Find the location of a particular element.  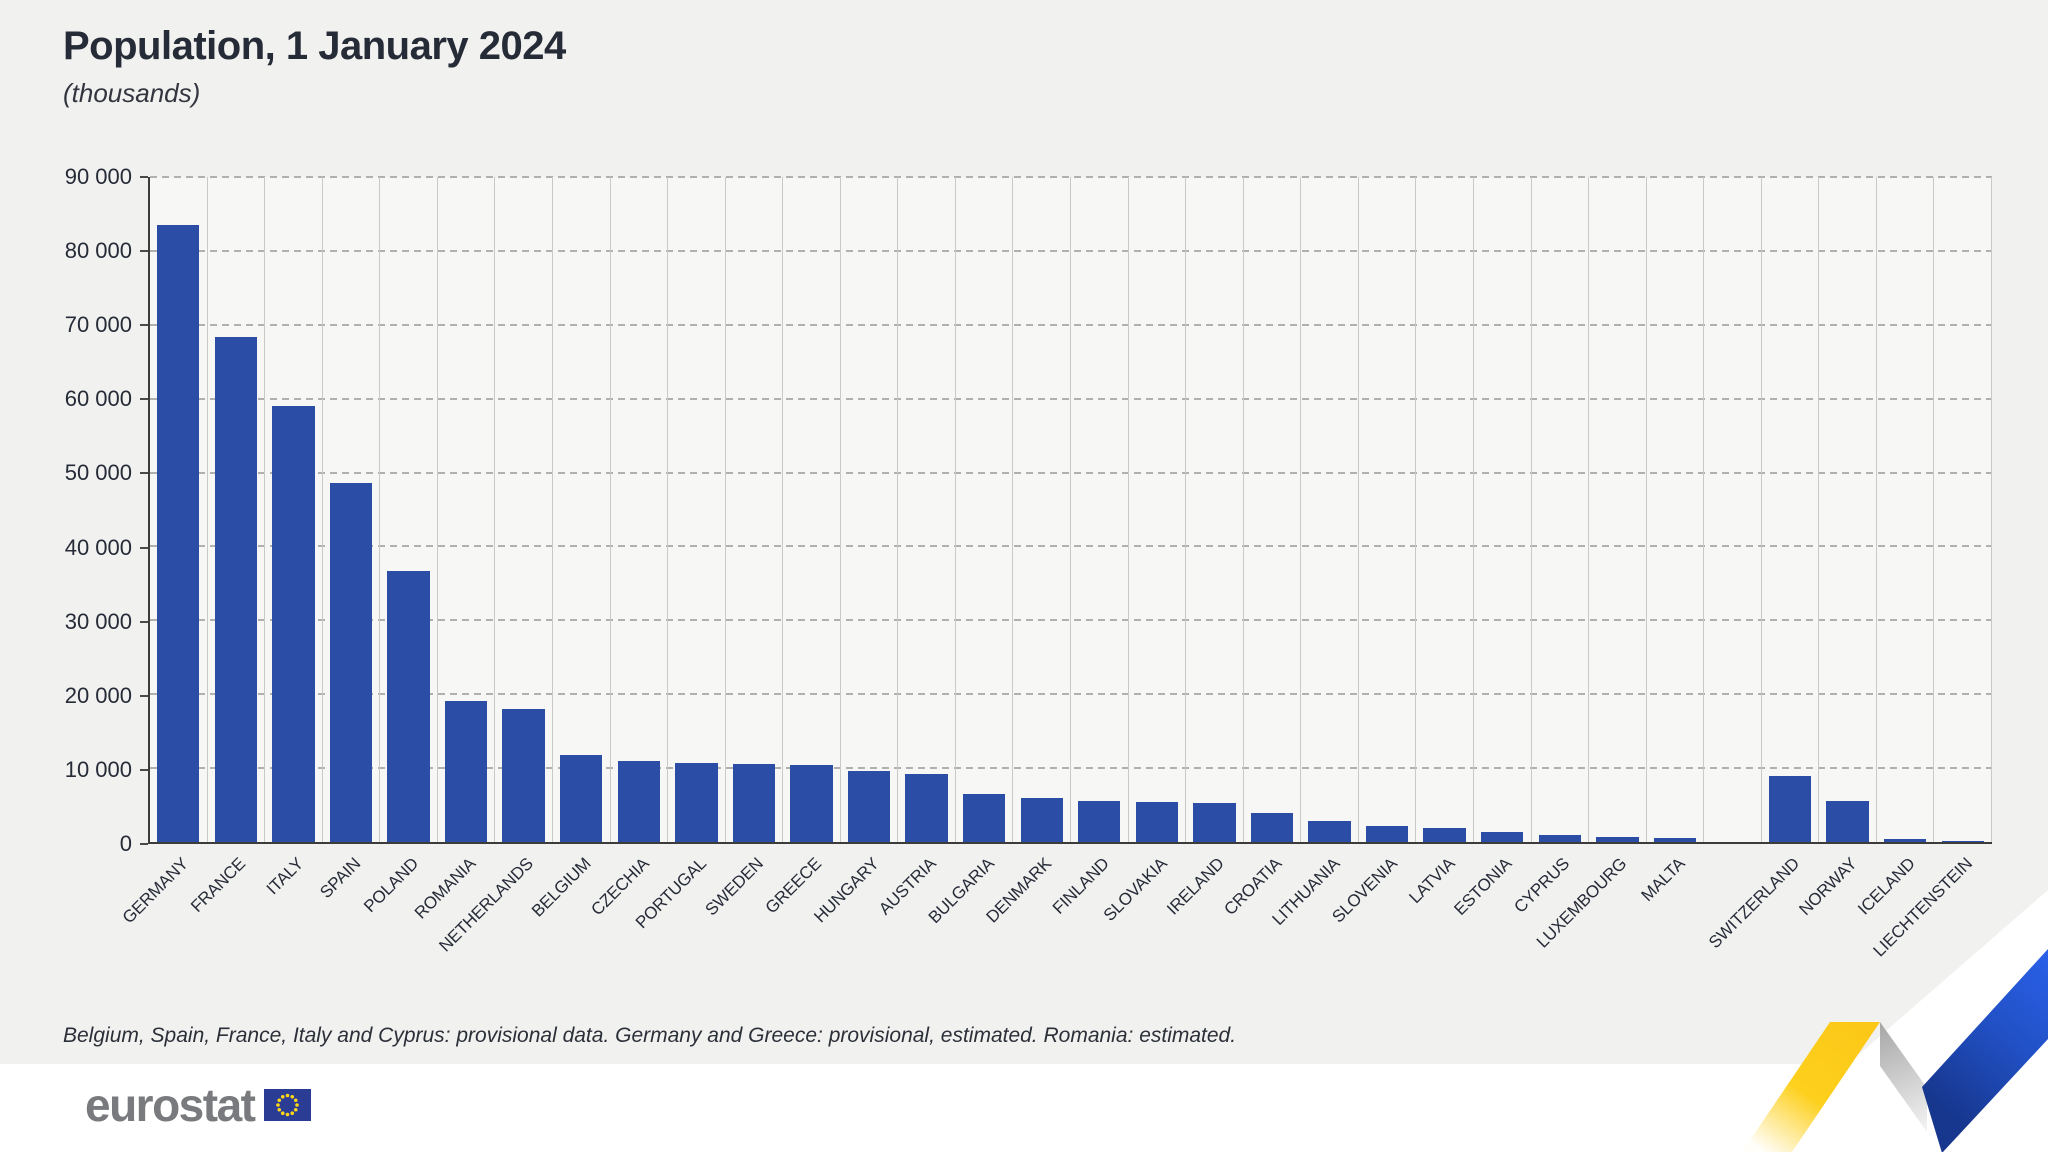

bar-column: CYPRUS is located at coordinates (1550, 547).